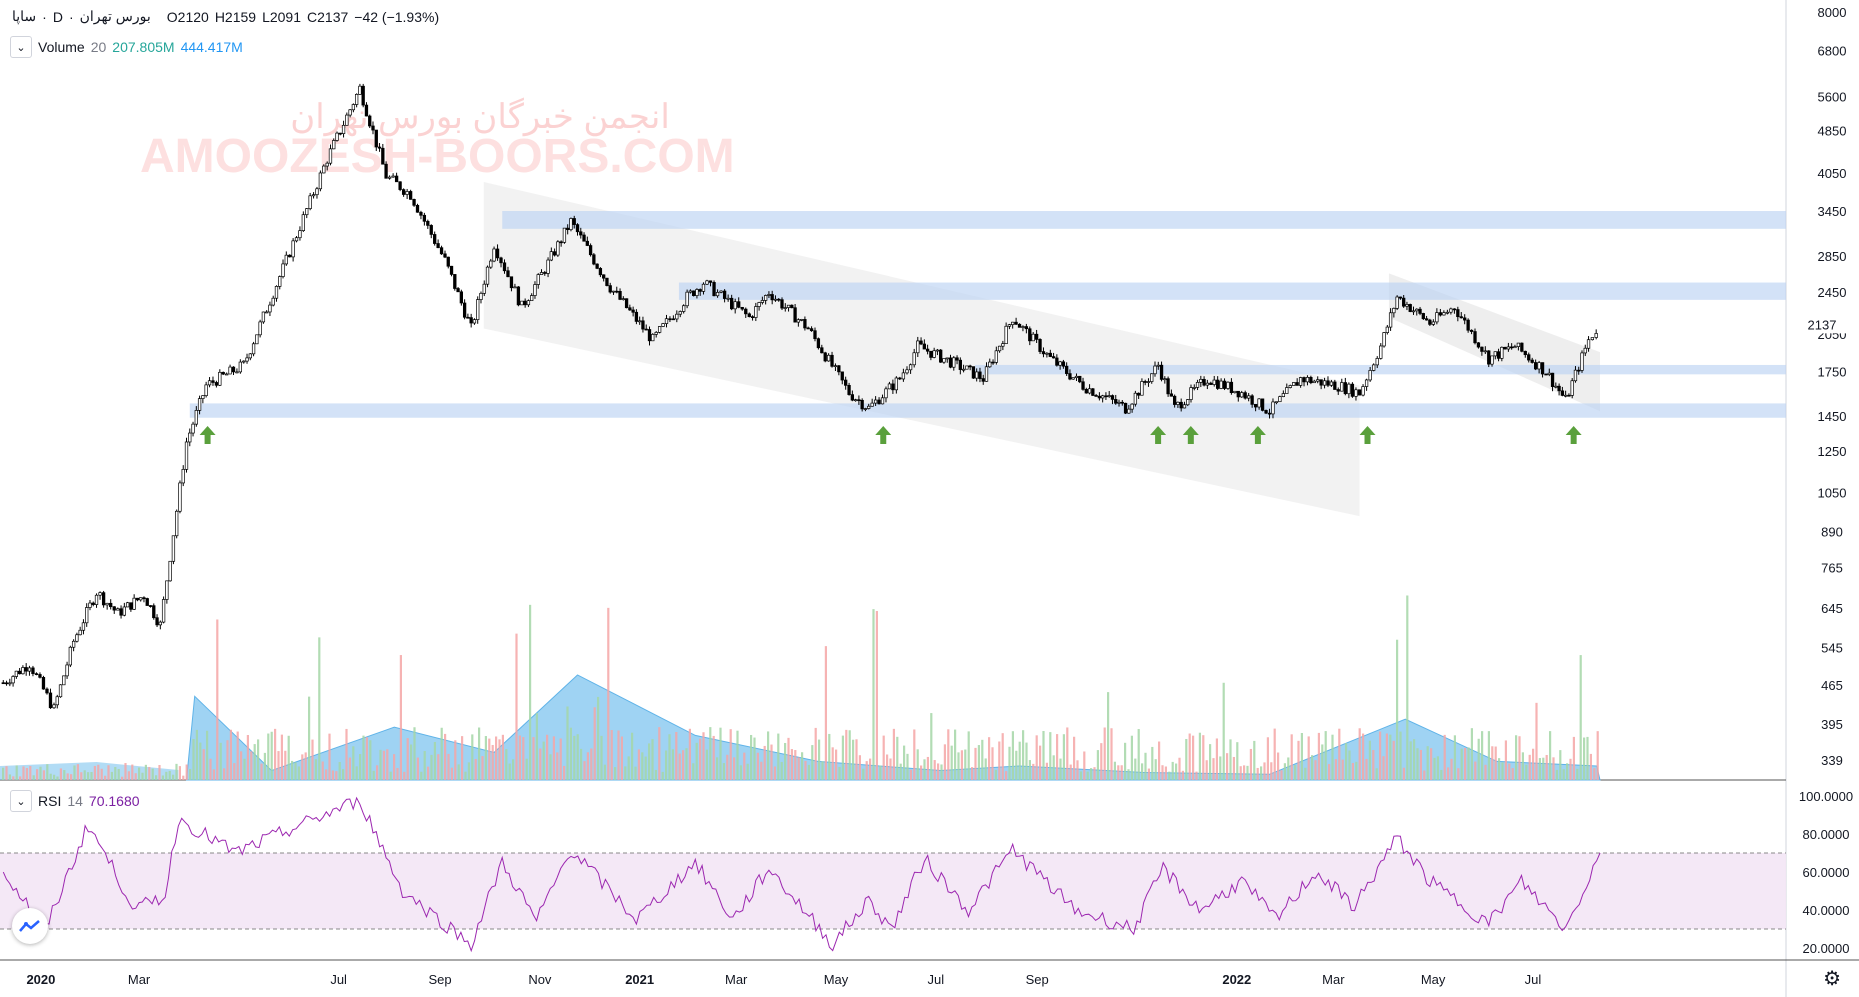 This screenshot has height=997, width=1859. What do you see at coordinates (30, 926) in the screenshot?
I see `tradingview-logo-icon` at bounding box center [30, 926].